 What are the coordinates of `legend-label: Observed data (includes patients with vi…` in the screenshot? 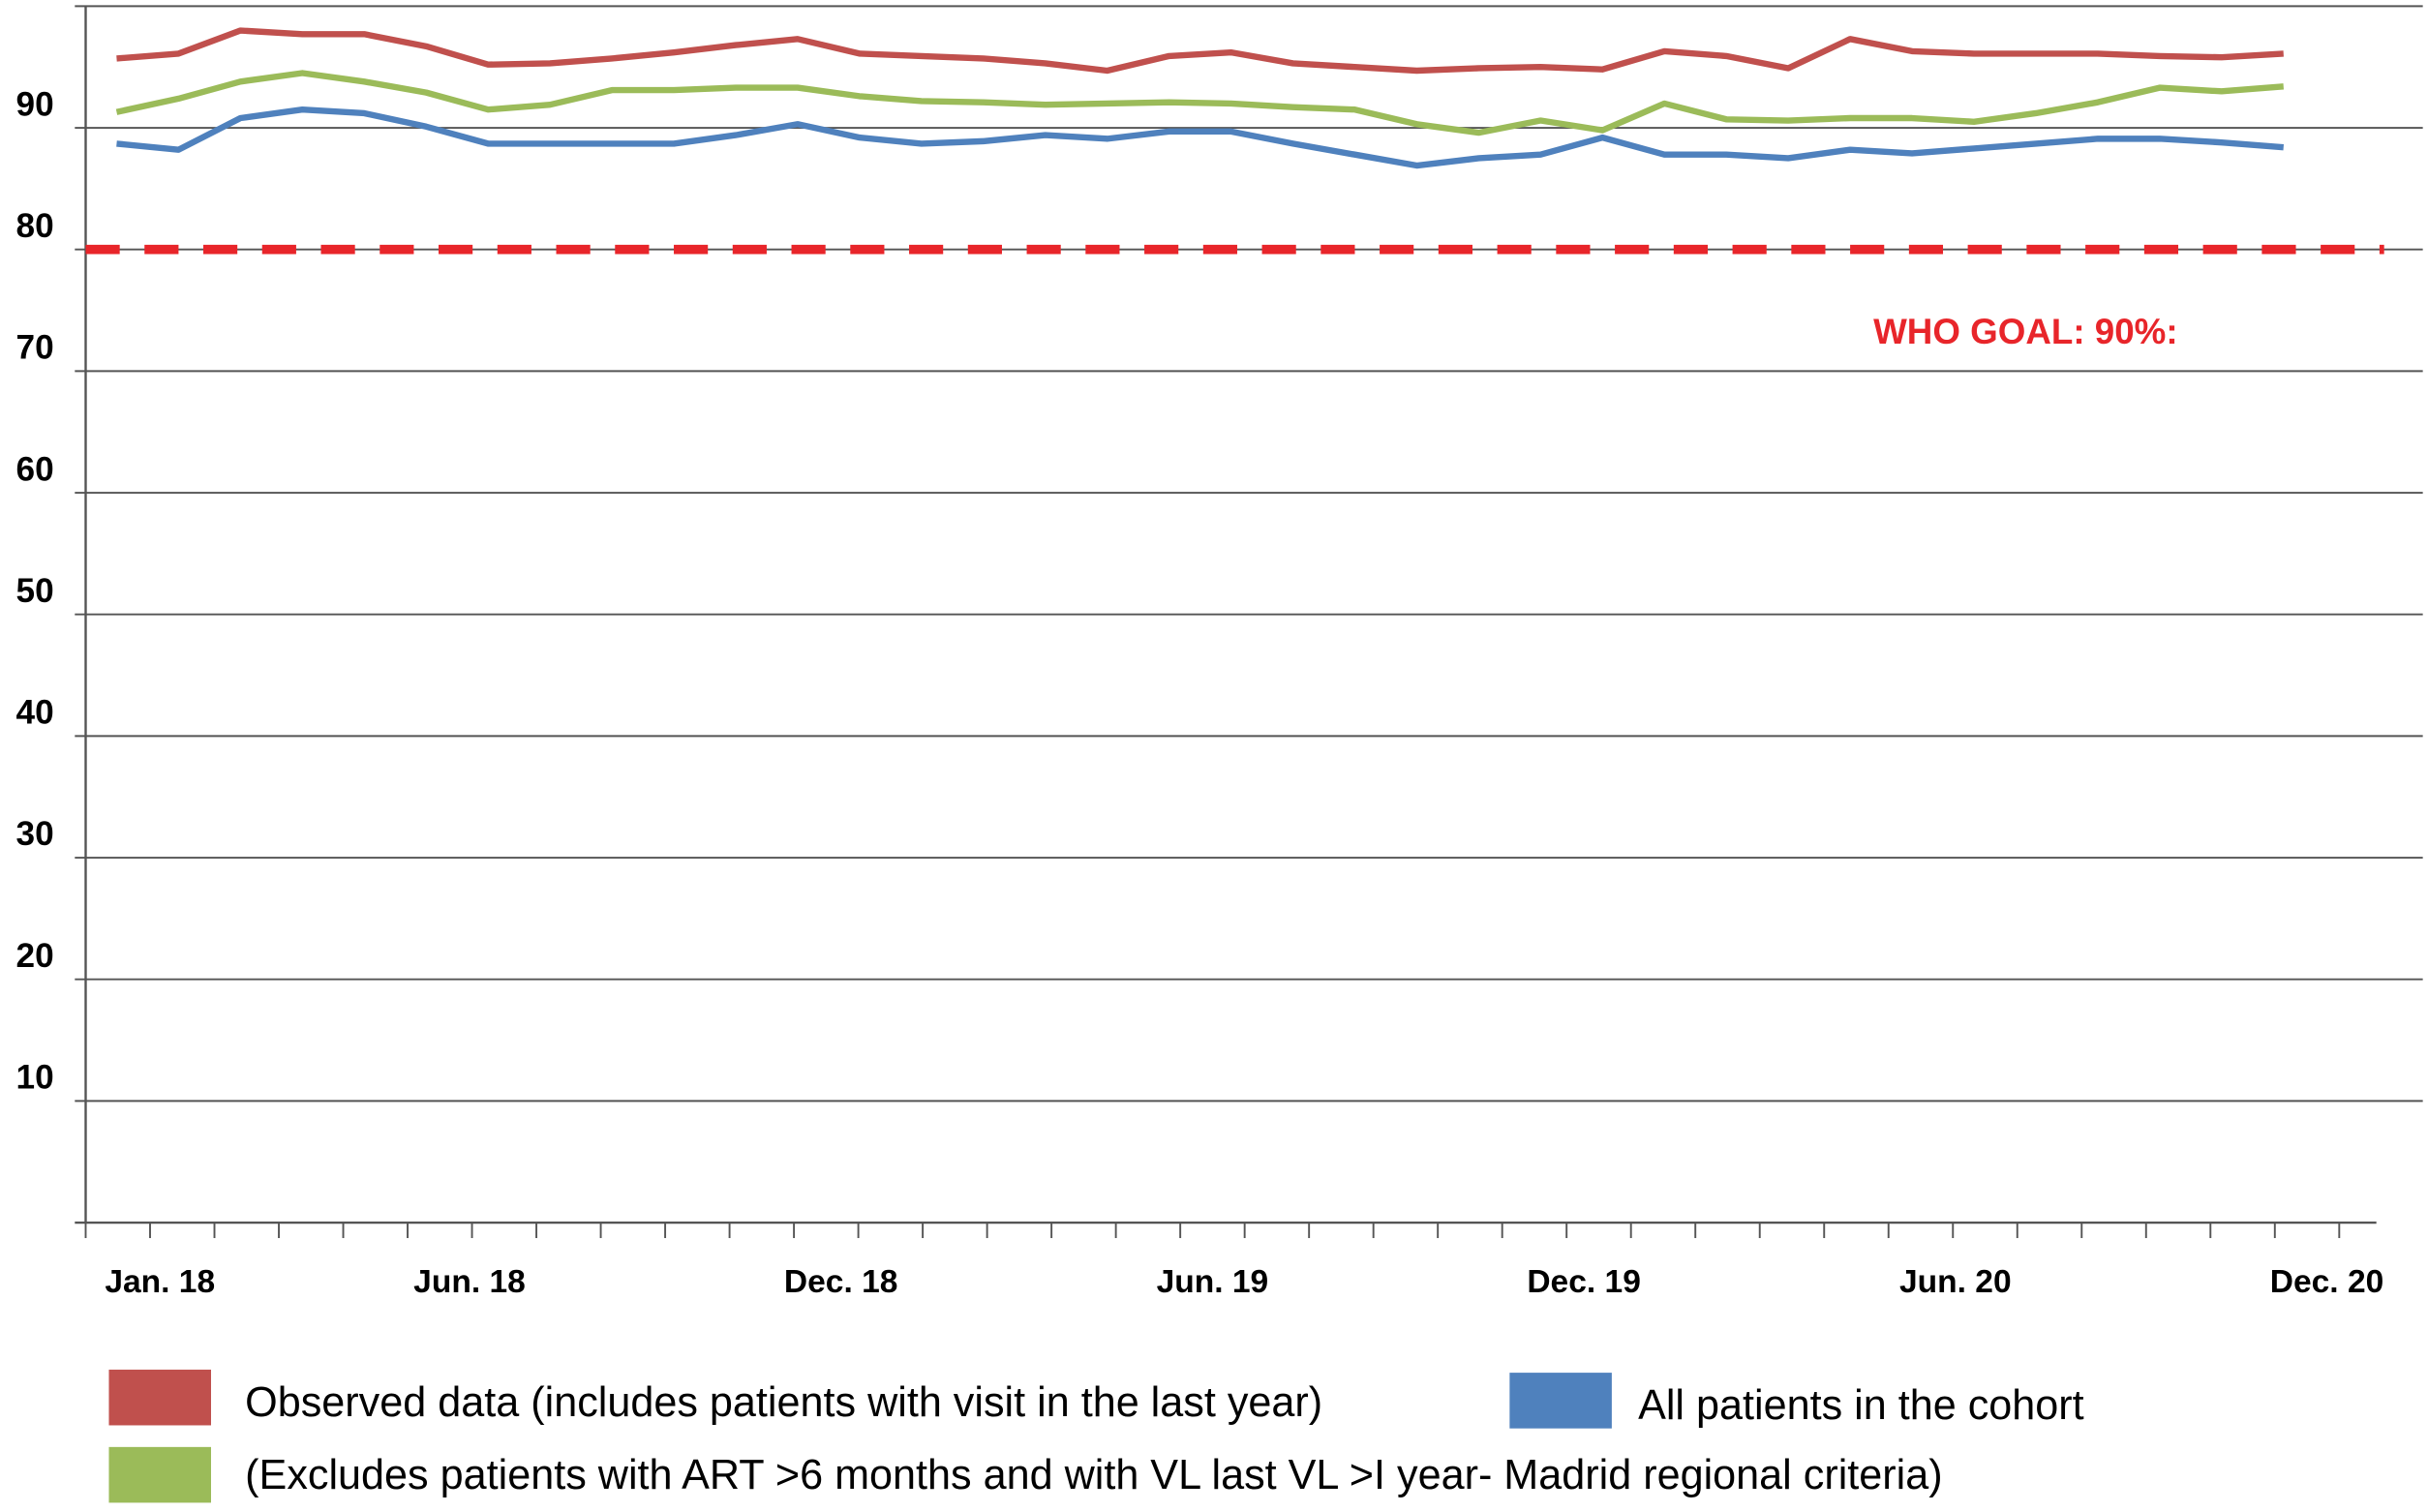 It's located at (784, 1402).